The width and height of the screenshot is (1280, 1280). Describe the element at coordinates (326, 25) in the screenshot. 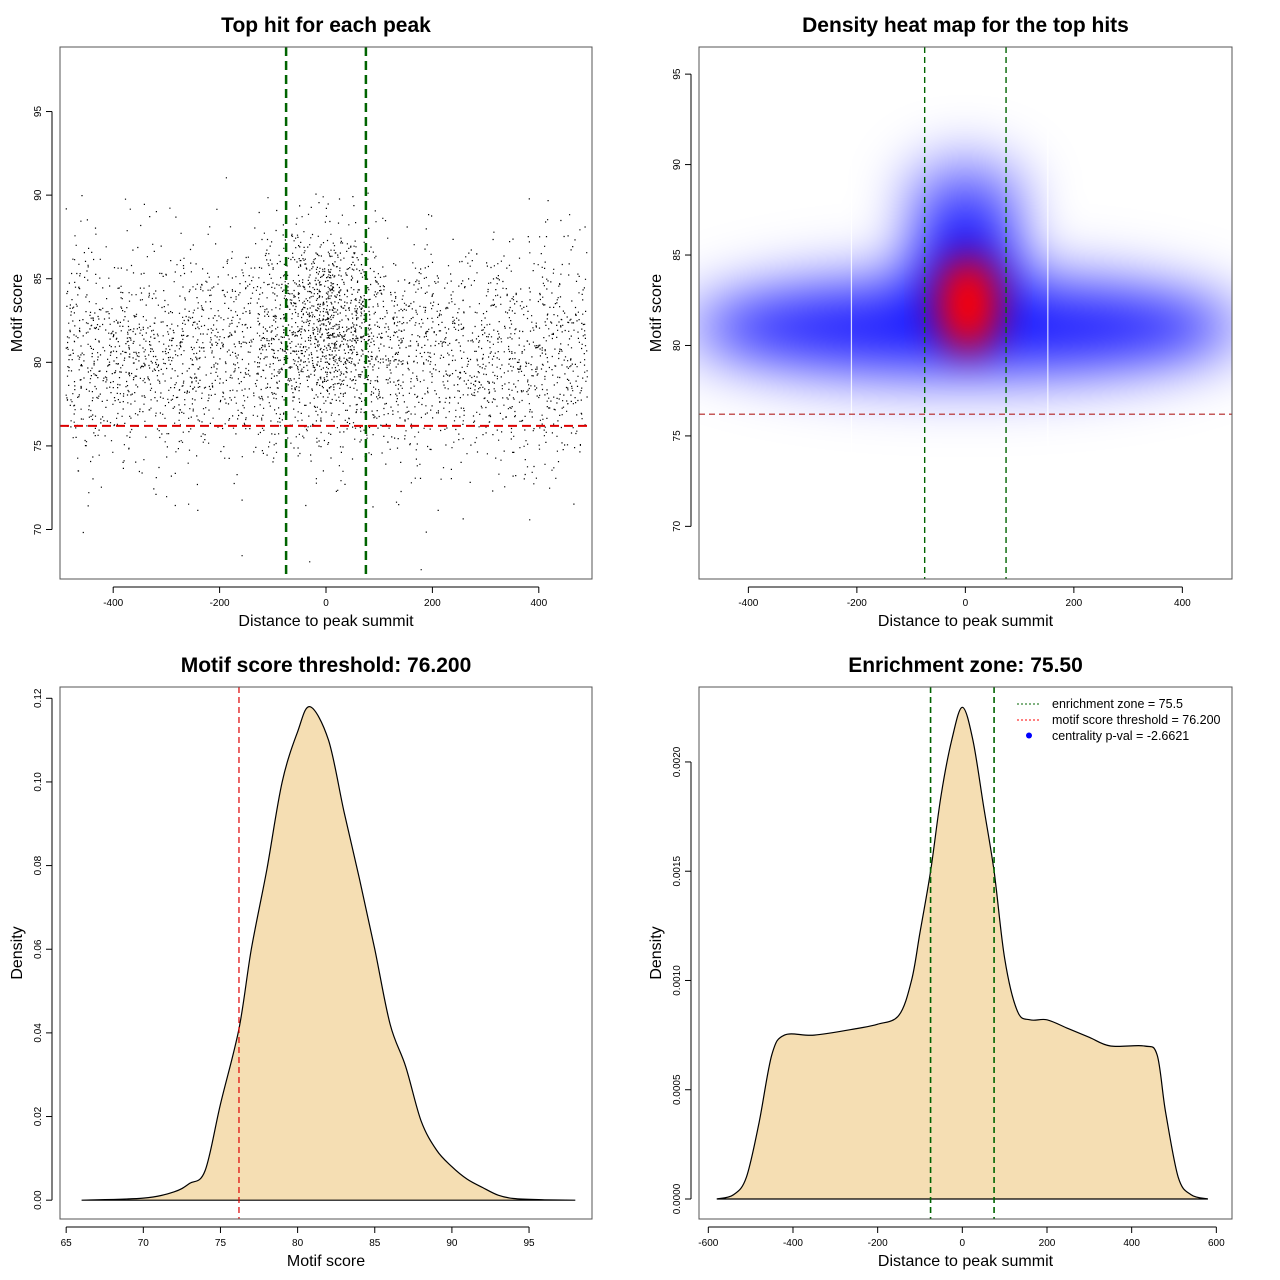

I see `chart-title: Top hit for each peak` at that location.